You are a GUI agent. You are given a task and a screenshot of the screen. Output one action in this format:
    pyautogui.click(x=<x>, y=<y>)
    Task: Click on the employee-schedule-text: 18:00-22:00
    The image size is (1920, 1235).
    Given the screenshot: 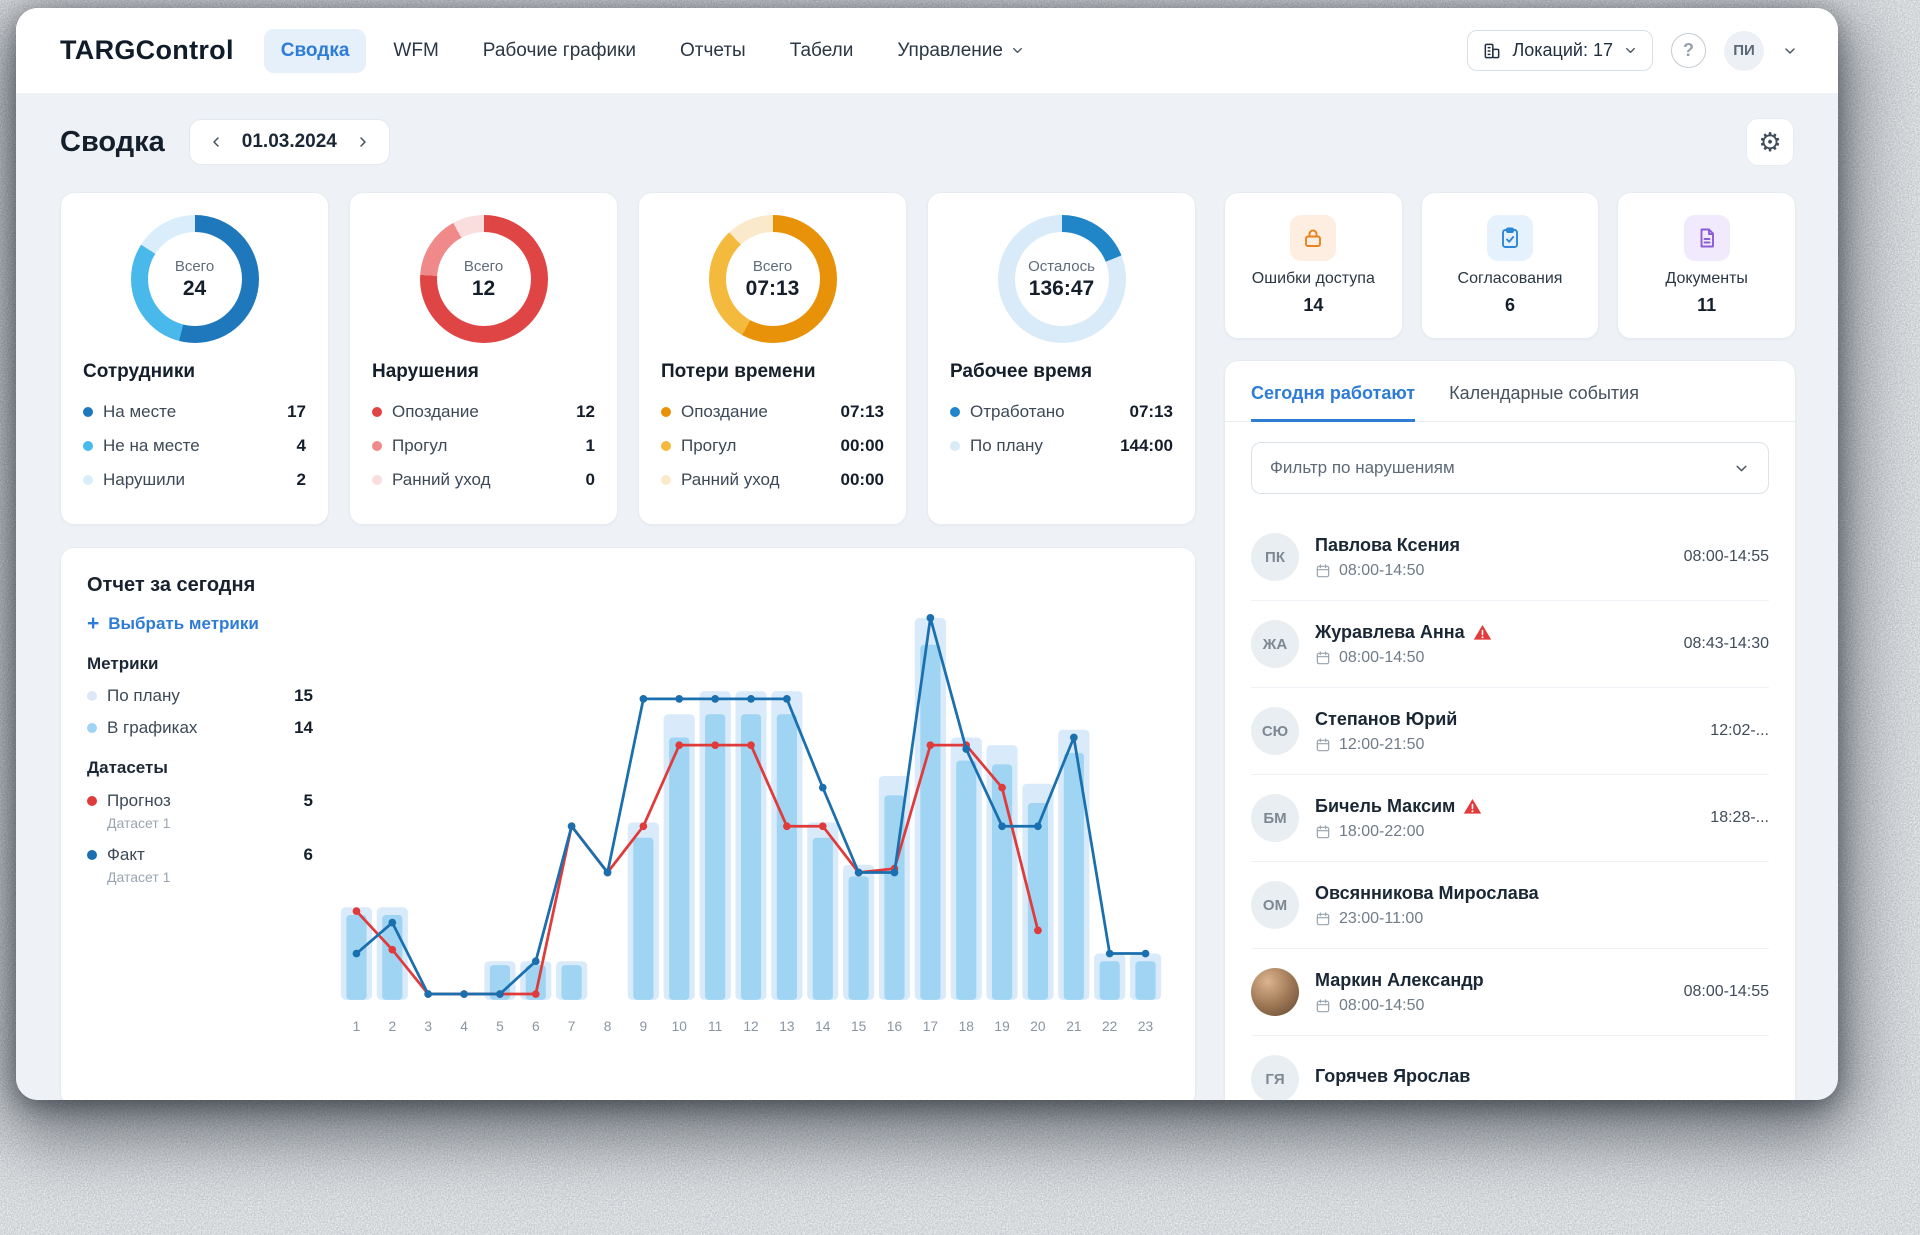 What is the action you would take?
    pyautogui.click(x=1382, y=831)
    